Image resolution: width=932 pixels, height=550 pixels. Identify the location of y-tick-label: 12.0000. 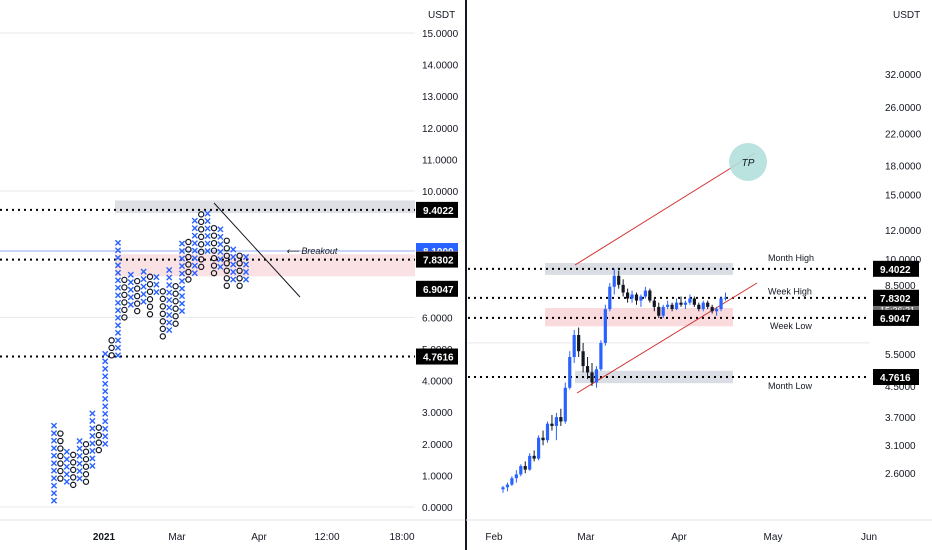
(903, 231).